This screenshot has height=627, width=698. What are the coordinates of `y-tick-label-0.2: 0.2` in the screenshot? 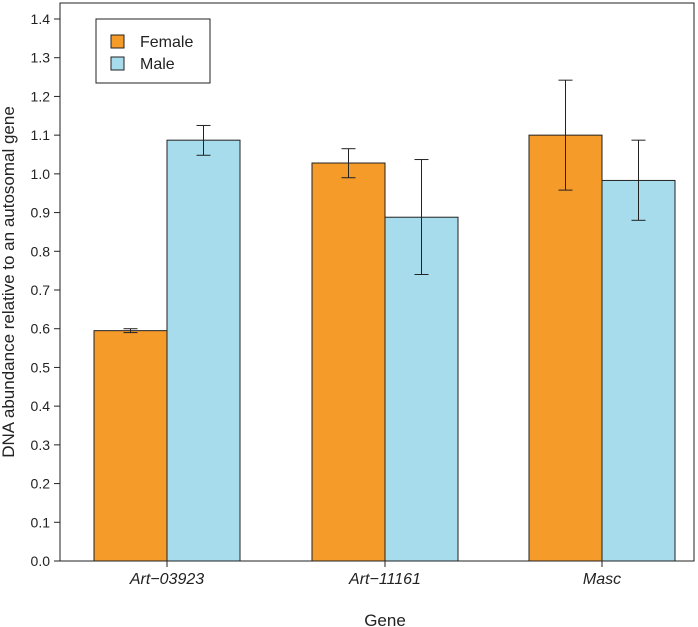 It's located at (41, 484).